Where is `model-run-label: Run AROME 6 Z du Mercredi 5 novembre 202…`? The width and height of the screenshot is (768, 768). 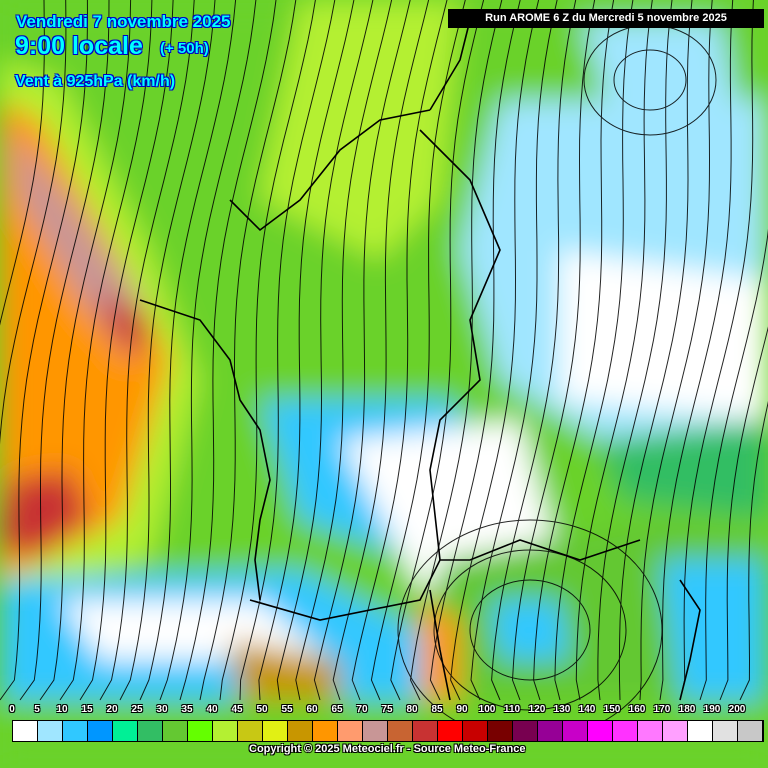
model-run-label: Run AROME 6 Z du Mercredi 5 novembre 202… is located at coordinates (606, 18).